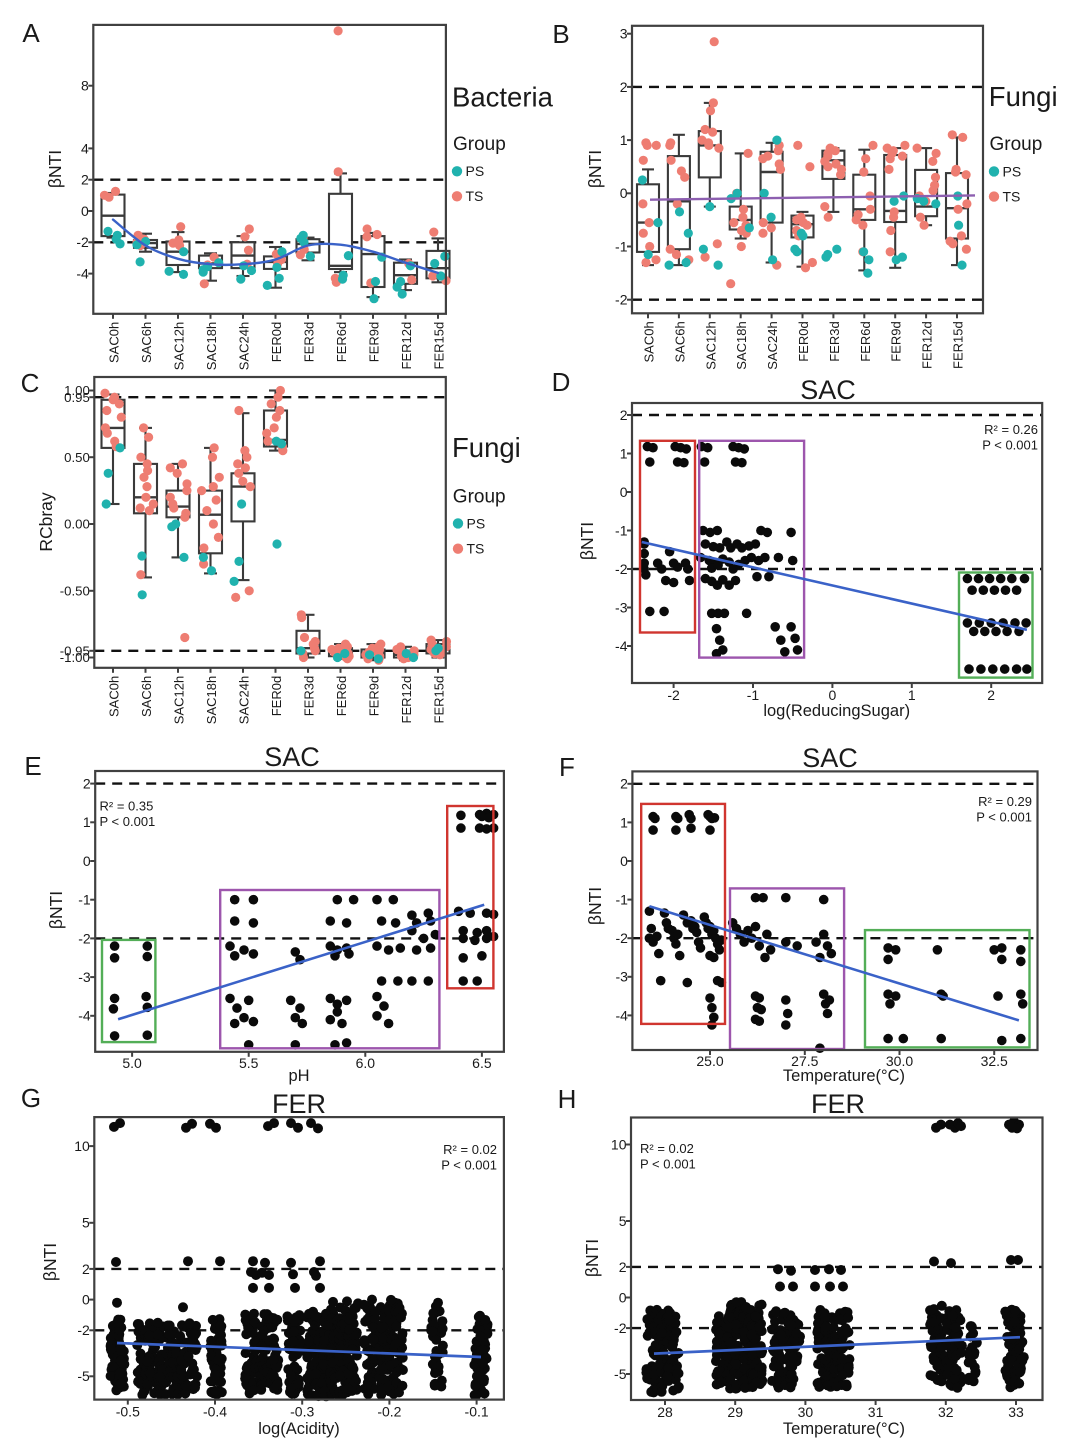  Describe the element at coordinates (114, 696) in the screenshot. I see `svg-text: SAC0h` at that location.